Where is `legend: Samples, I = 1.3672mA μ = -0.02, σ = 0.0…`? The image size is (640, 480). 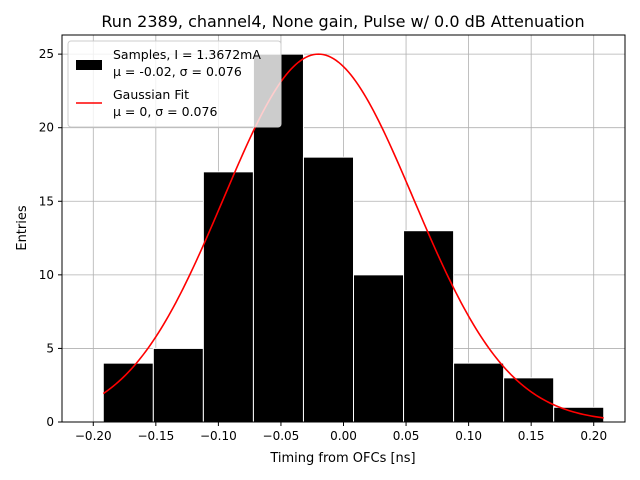
legend: Samples, I = 1.3672mA μ = -0.02, σ = 0.0… is located at coordinates (174, 84).